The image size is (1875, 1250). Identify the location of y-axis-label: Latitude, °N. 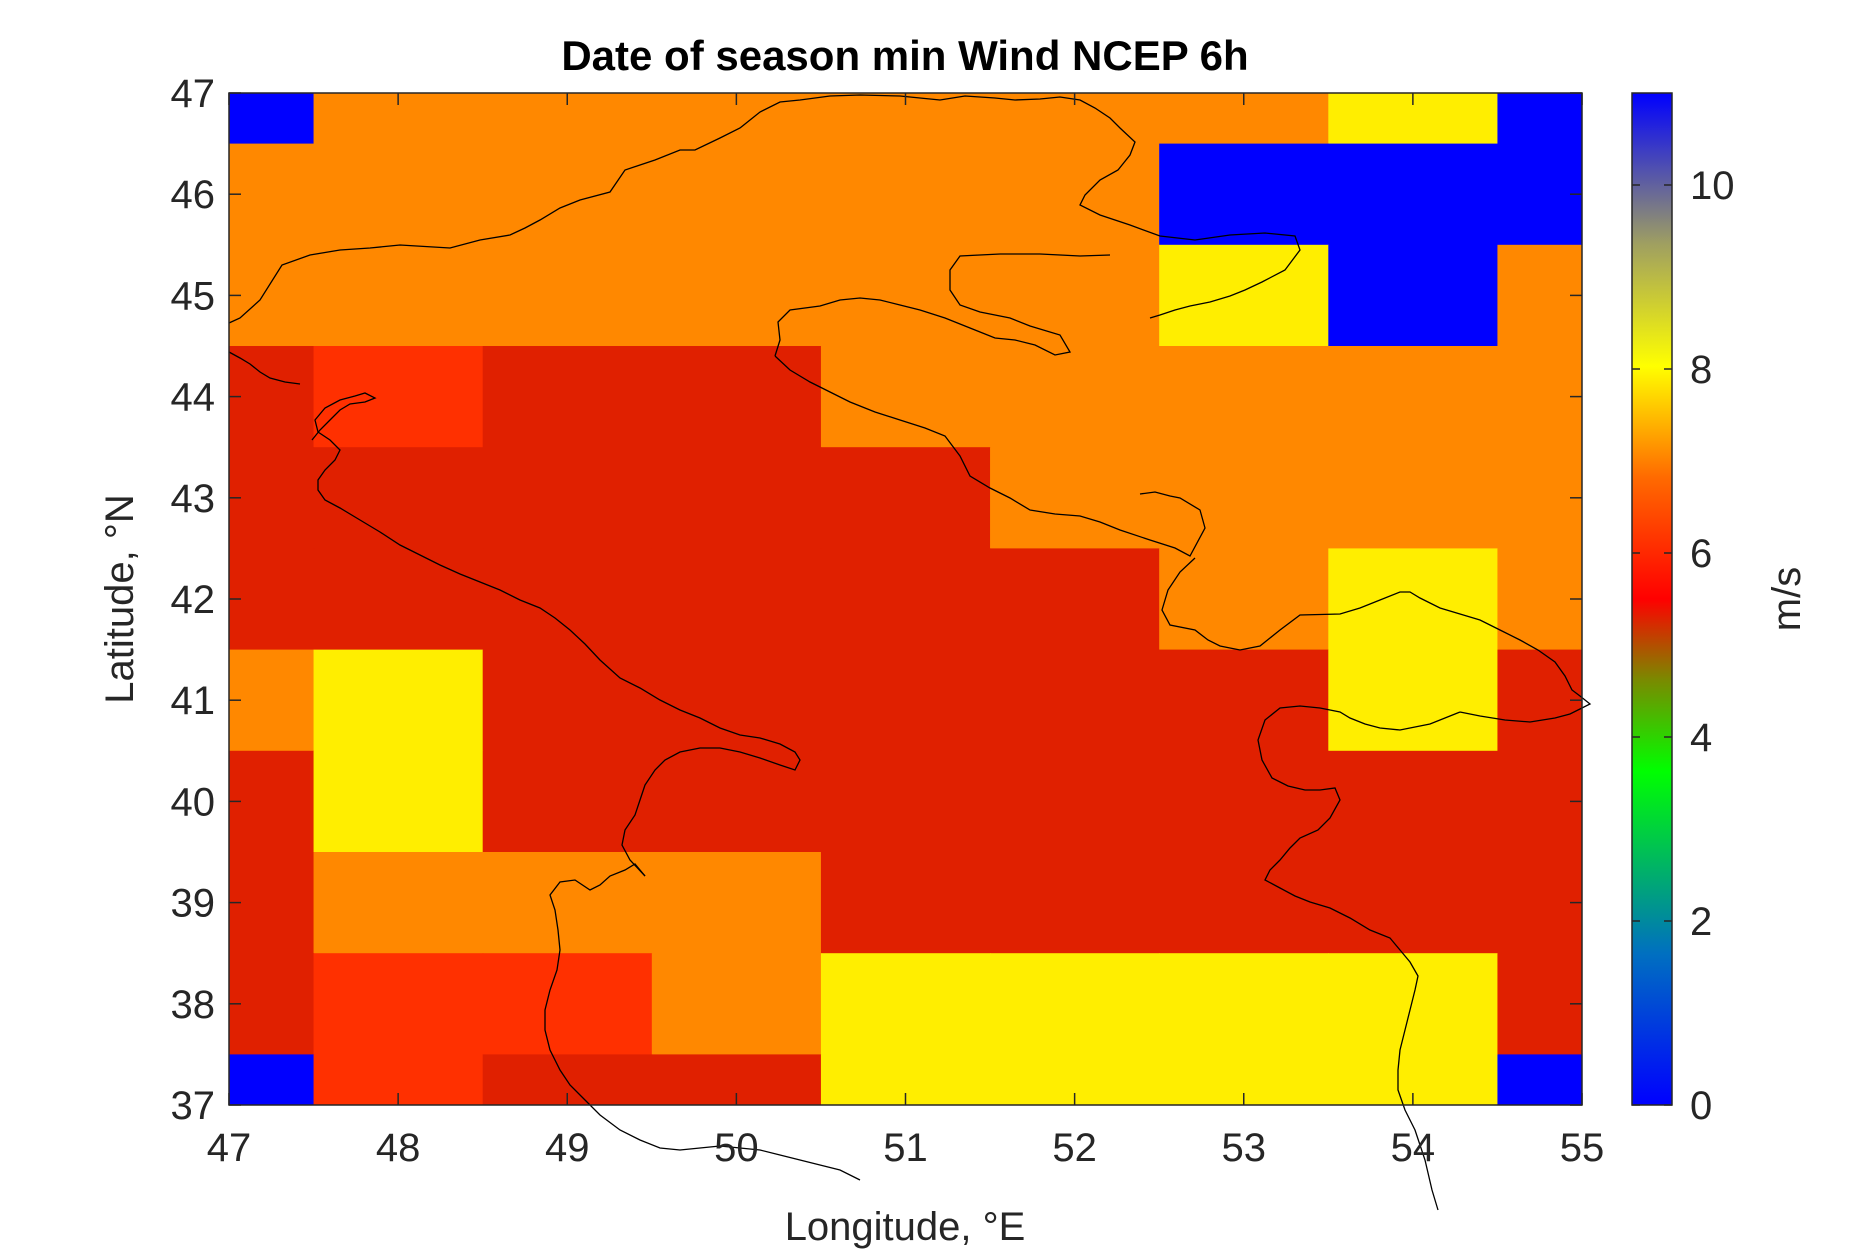
(120, 598).